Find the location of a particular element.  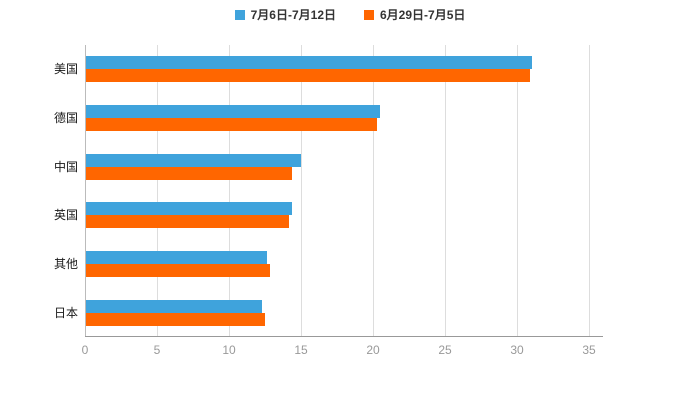

bar-series2-cat1 is located at coordinates (231, 124).